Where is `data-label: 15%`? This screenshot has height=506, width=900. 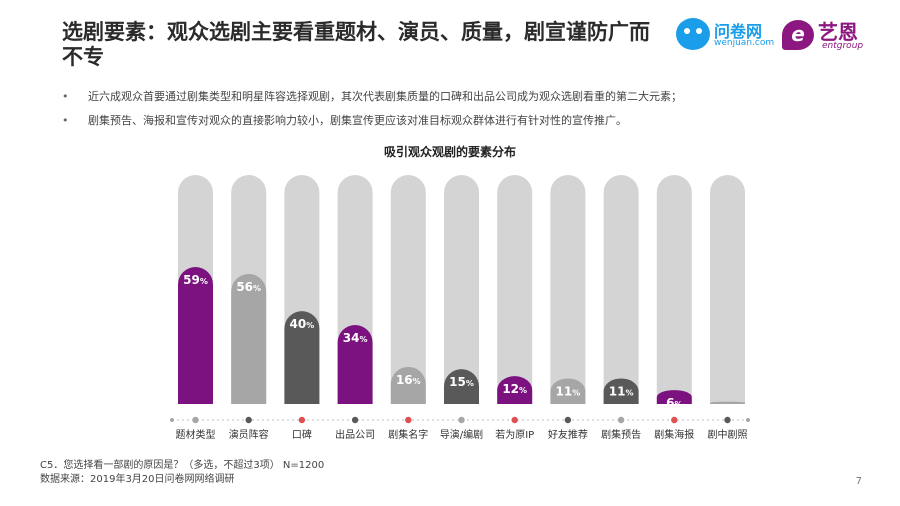
data-label: 15% is located at coordinates (461, 382).